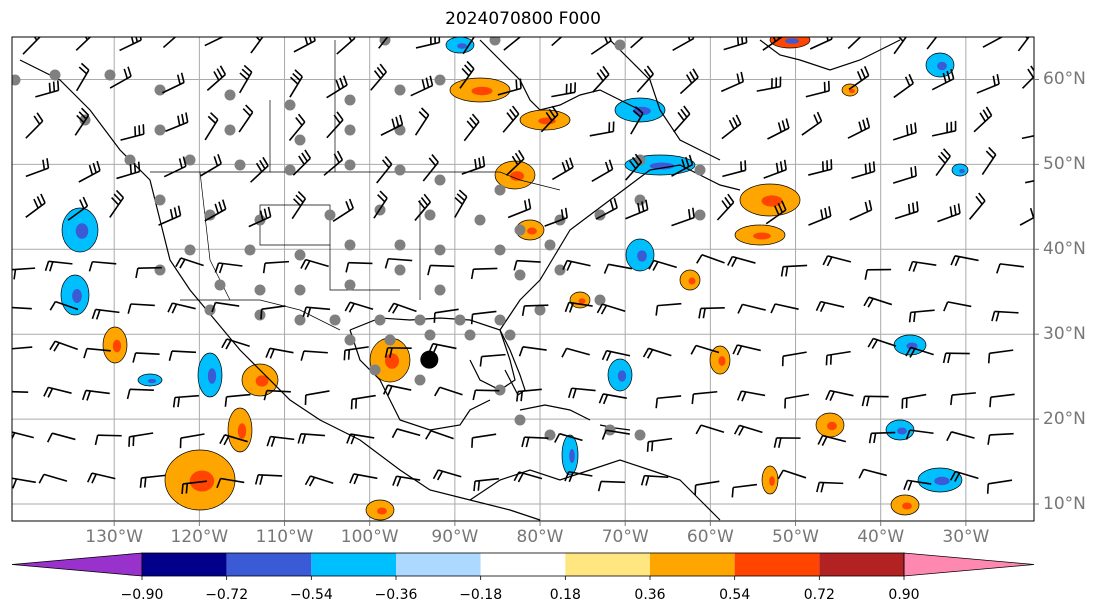  Describe the element at coordinates (523, 19) in the screenshot. I see `map-title: 2024070800 F000` at that location.